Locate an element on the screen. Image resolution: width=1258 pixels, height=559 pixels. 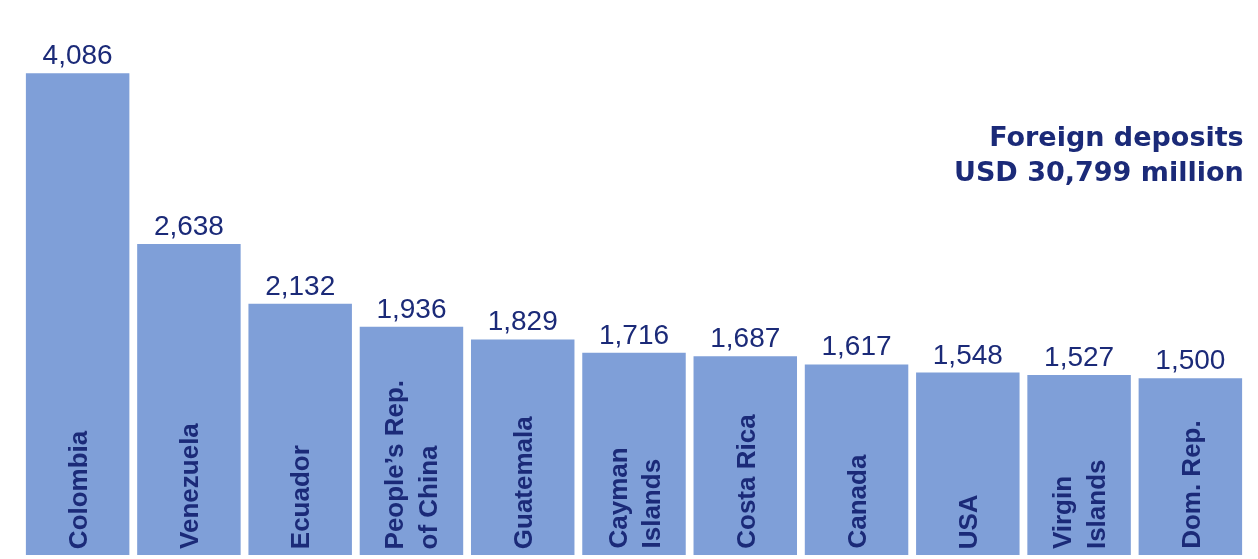
text: Foreign deposits is located at coordinates (1116, 136).